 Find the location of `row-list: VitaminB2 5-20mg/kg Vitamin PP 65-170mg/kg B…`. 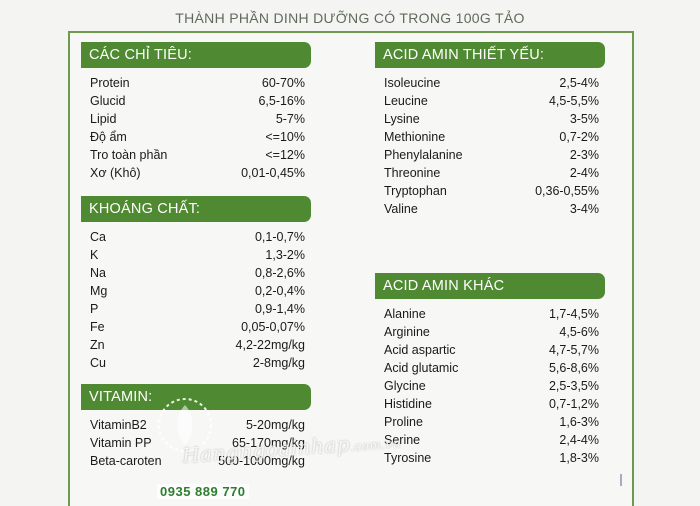

row-list: VitaminB2 5-20mg/kg Vitamin PP 65-170mg/kg B… is located at coordinates (196, 443).